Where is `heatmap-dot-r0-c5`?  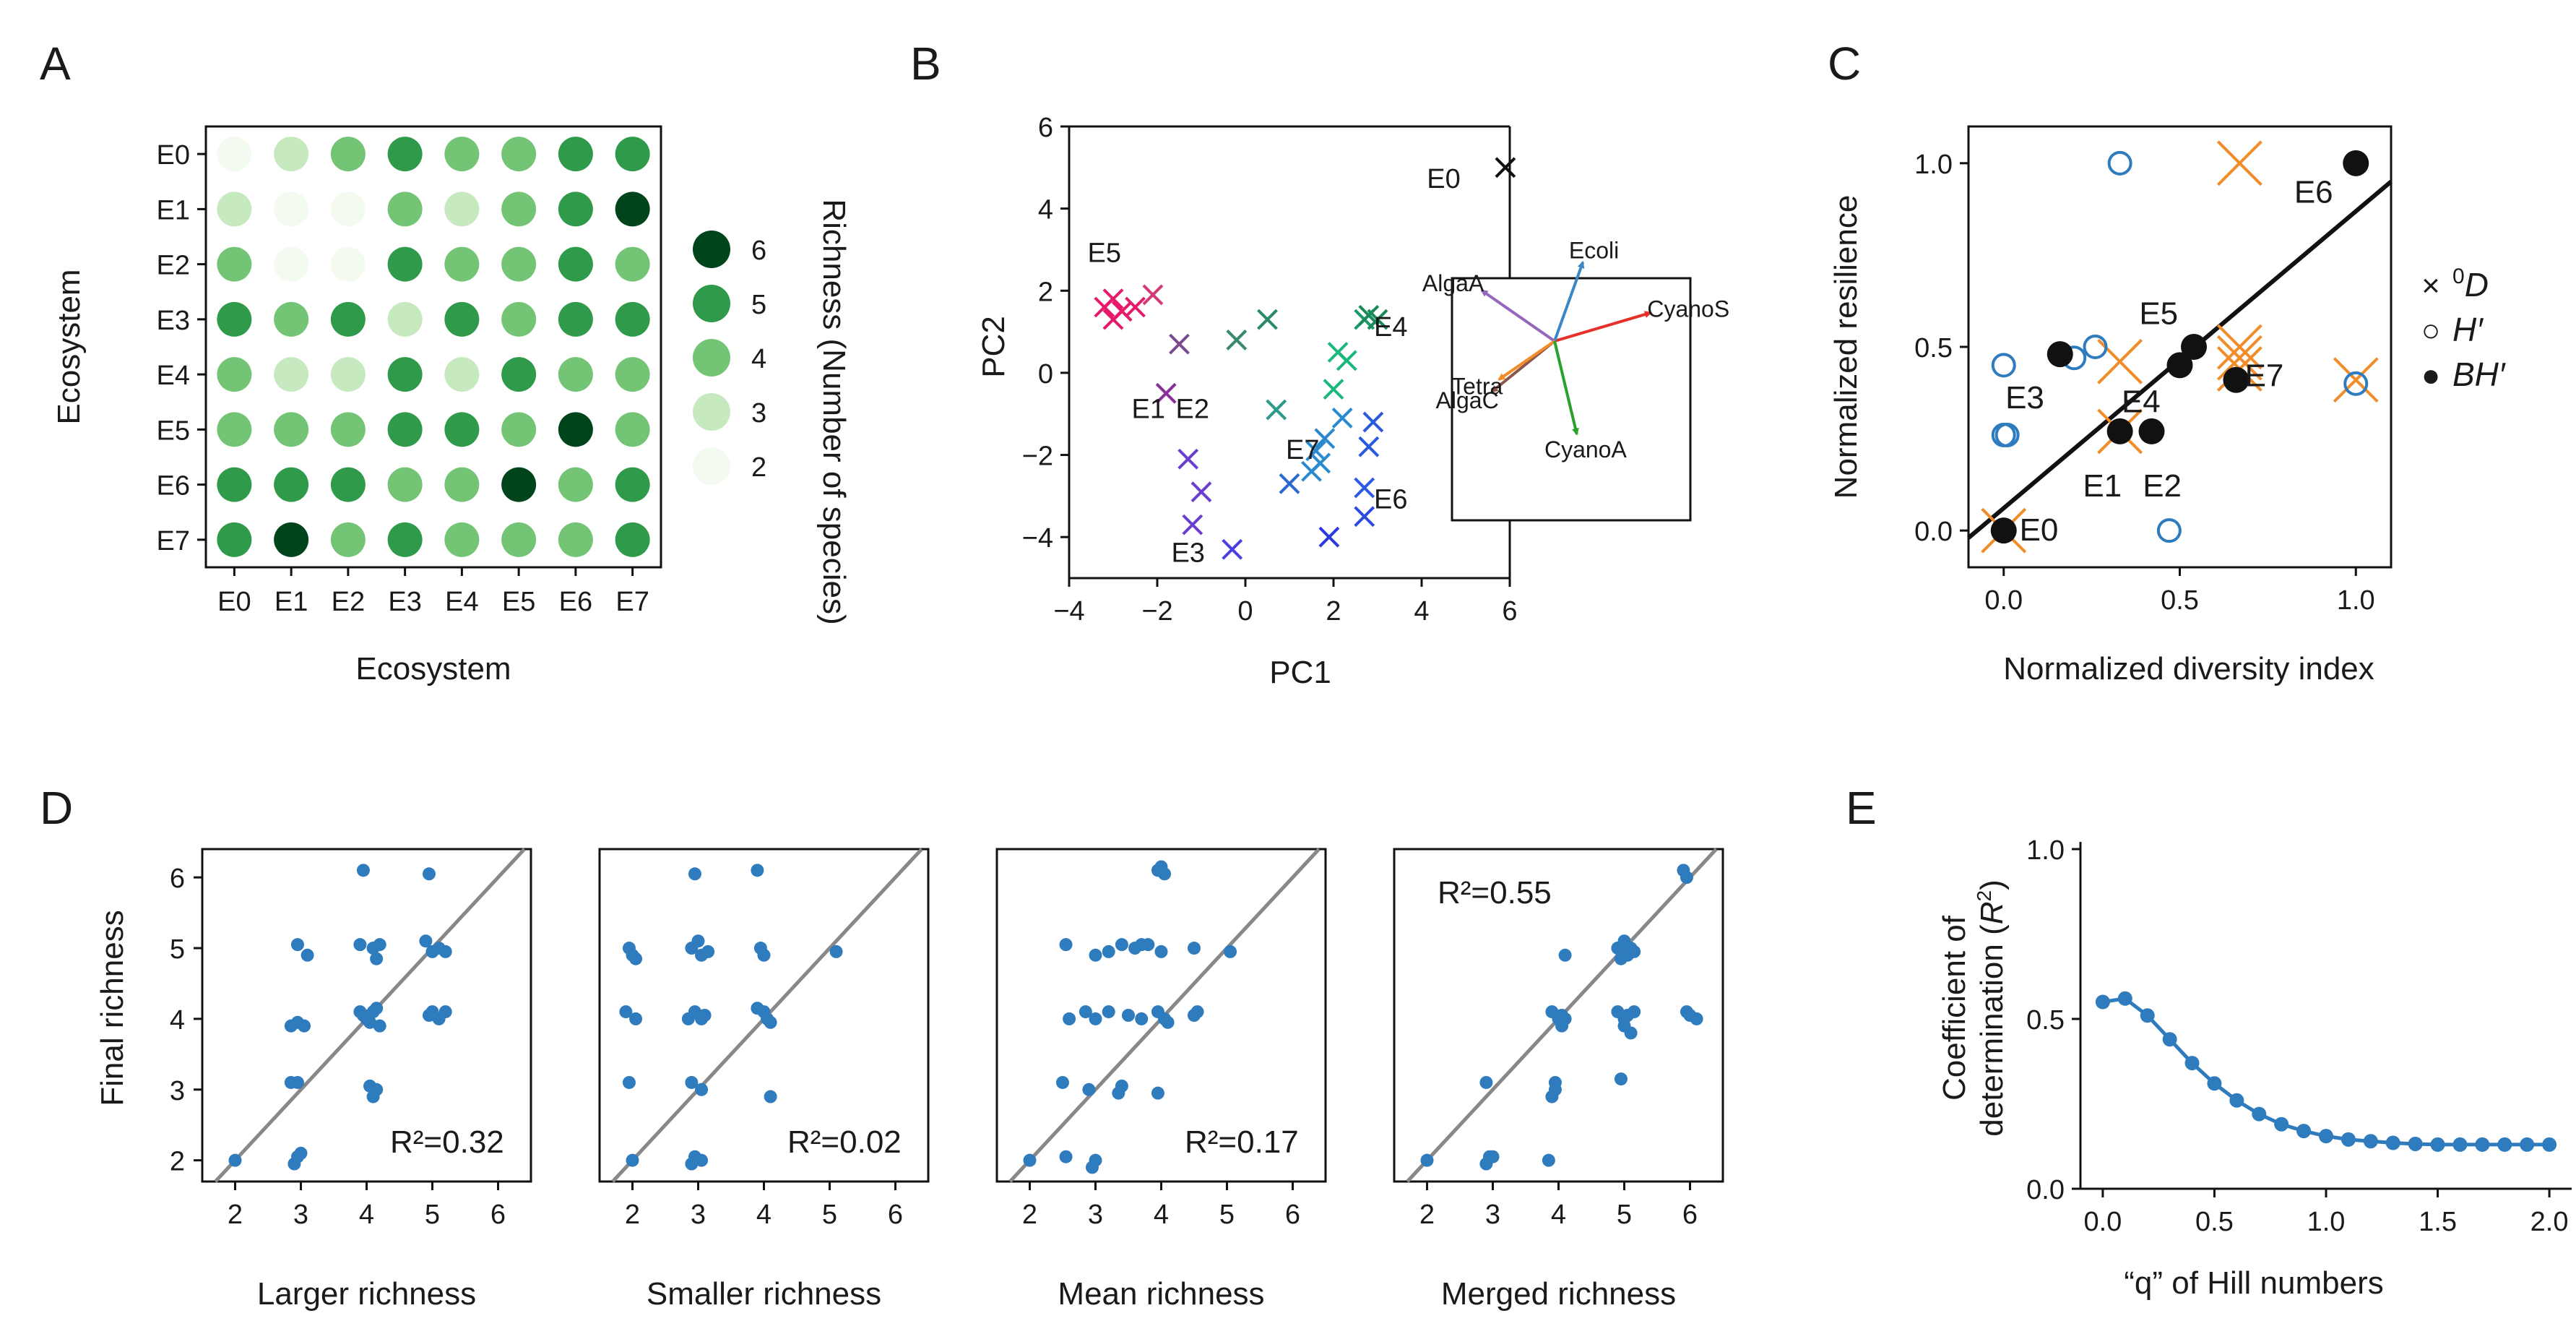
heatmap-dot-r0-c5 is located at coordinates (519, 154).